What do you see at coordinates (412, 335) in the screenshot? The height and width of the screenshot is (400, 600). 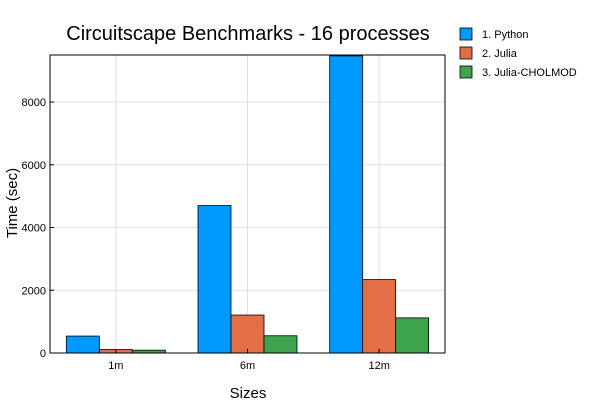 I see `bar-3-12m` at bounding box center [412, 335].